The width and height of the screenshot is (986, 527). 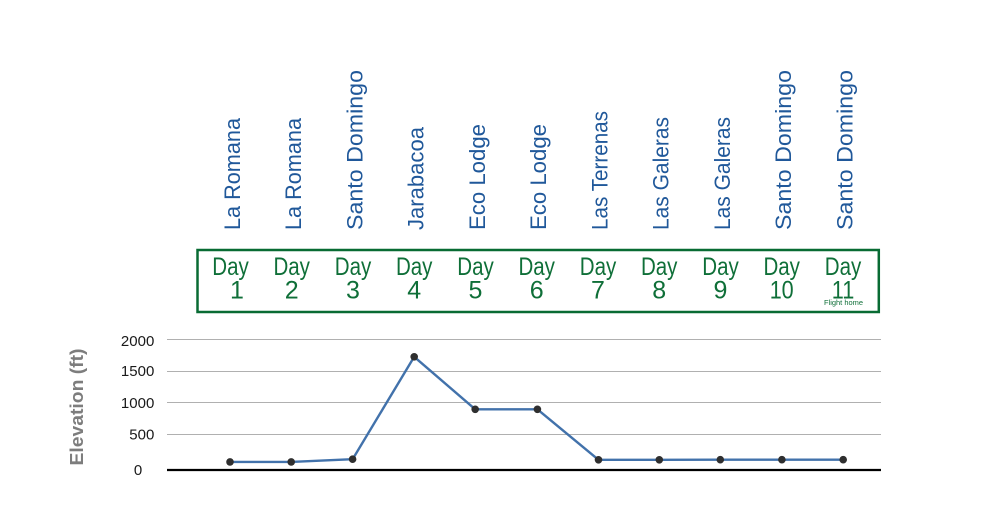 What do you see at coordinates (843, 291) in the screenshot?
I see `svg-text: 11` at bounding box center [843, 291].